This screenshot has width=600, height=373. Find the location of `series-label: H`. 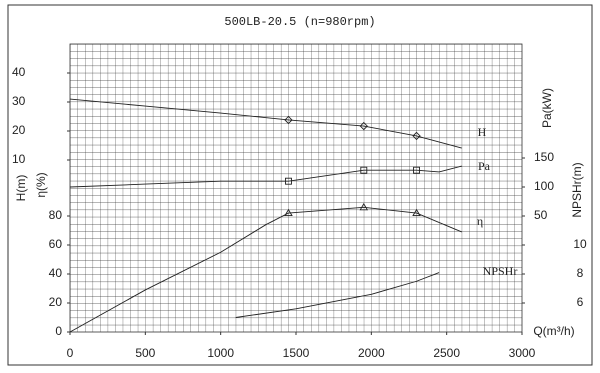

series-label: H is located at coordinates (482, 132).